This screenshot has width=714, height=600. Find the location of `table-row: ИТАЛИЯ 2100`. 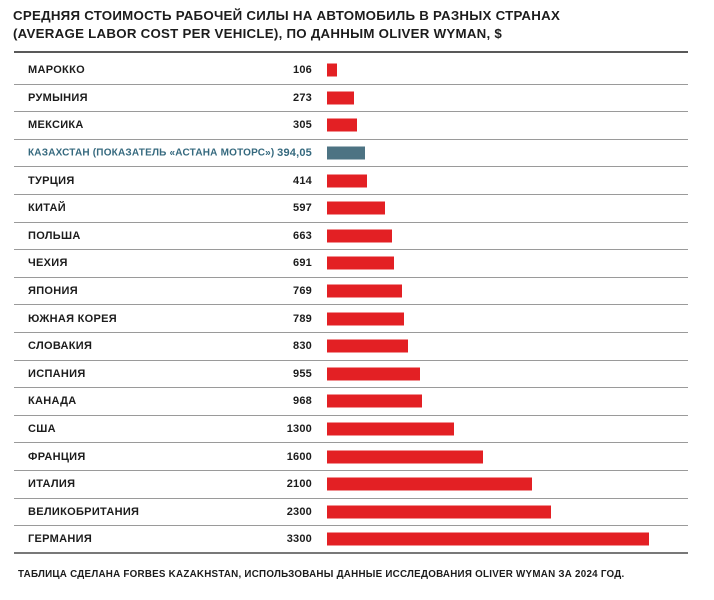

table-row: ИТАЛИЯ 2100 is located at coordinates (351, 485).